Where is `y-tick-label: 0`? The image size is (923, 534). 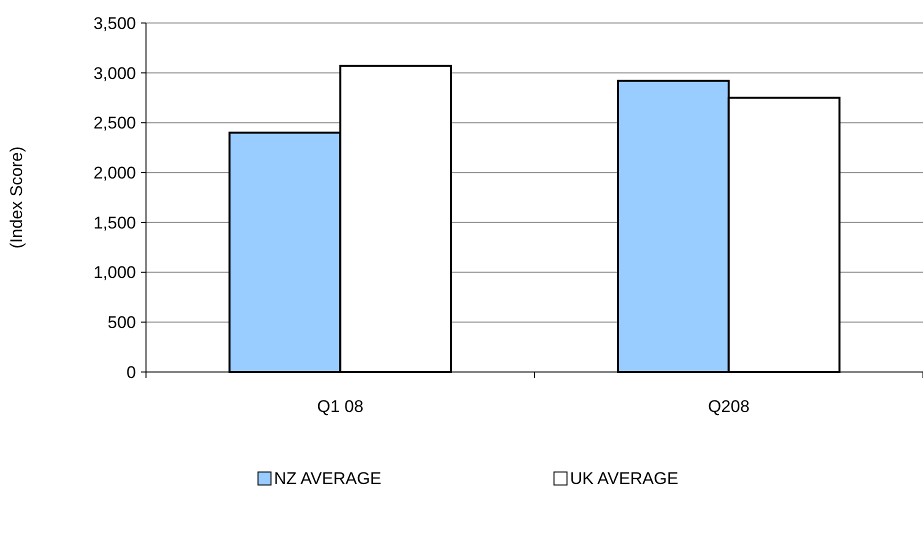 y-tick-label: 0 is located at coordinates (131, 372).